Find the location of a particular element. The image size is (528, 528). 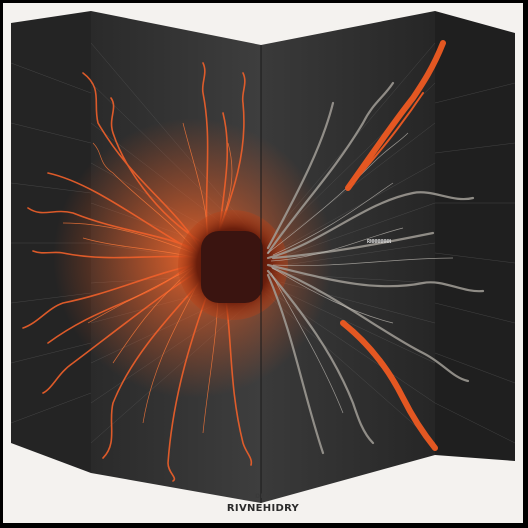

left-wing-panel is located at coordinates (51, 242).